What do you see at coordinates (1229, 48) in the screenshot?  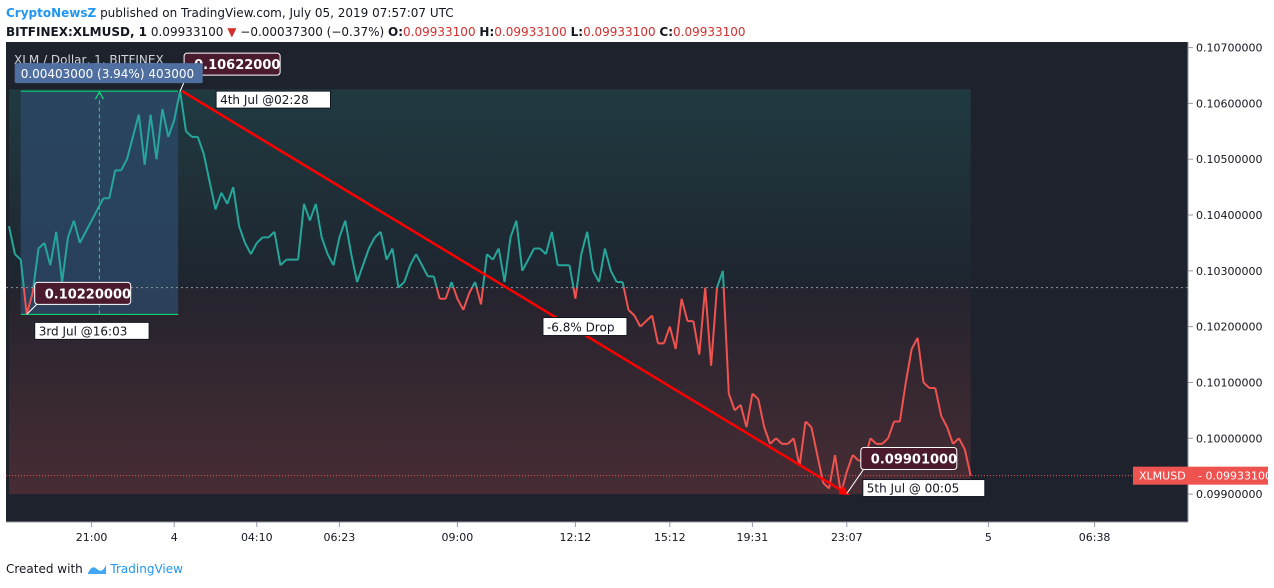 I see `y-tick-label: 0.10700000` at bounding box center [1229, 48].